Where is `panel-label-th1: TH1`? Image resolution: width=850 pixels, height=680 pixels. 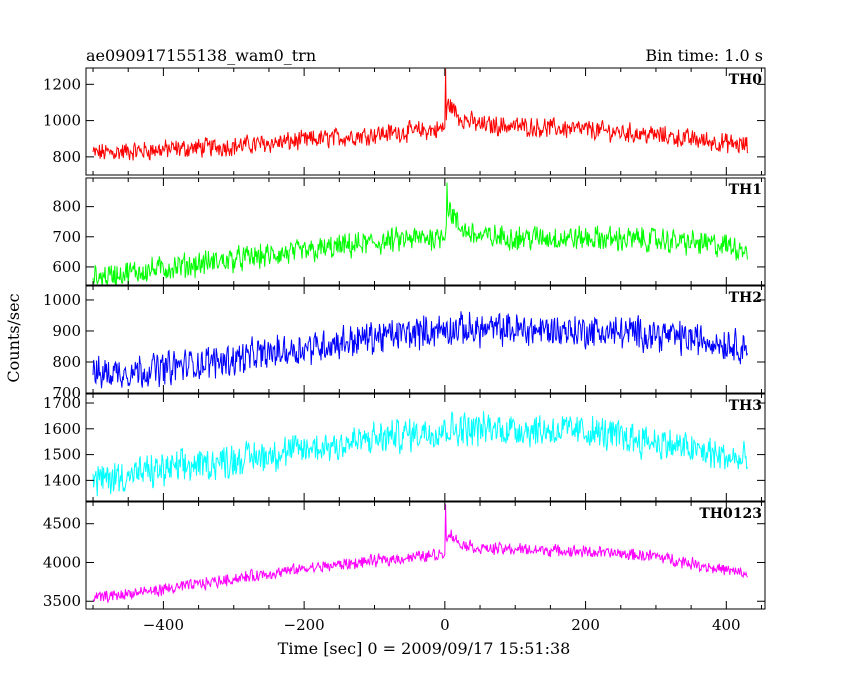
panel-label-th1: TH1 is located at coordinates (745, 190).